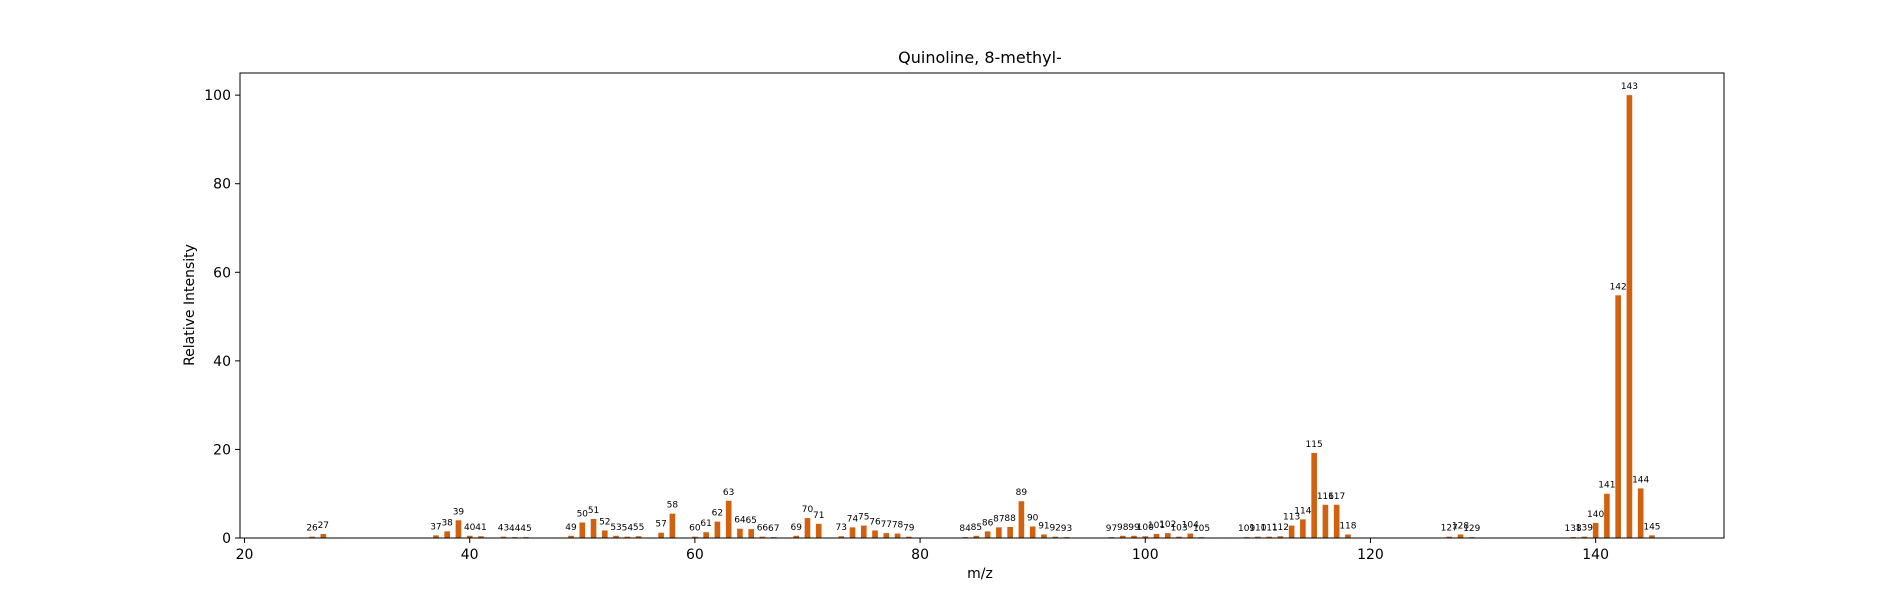 This screenshot has height=600, width=1900. I want to click on peak-label-128: 128, so click(1460, 526).